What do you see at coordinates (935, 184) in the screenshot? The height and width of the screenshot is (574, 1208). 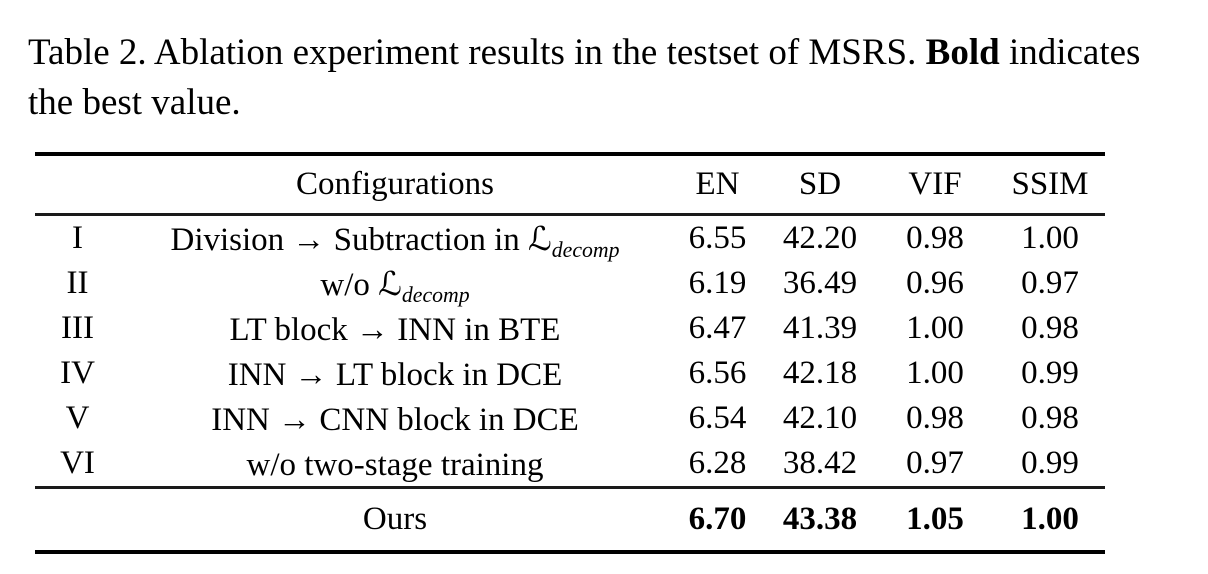 I see `header-vif: VIF` at bounding box center [935, 184].